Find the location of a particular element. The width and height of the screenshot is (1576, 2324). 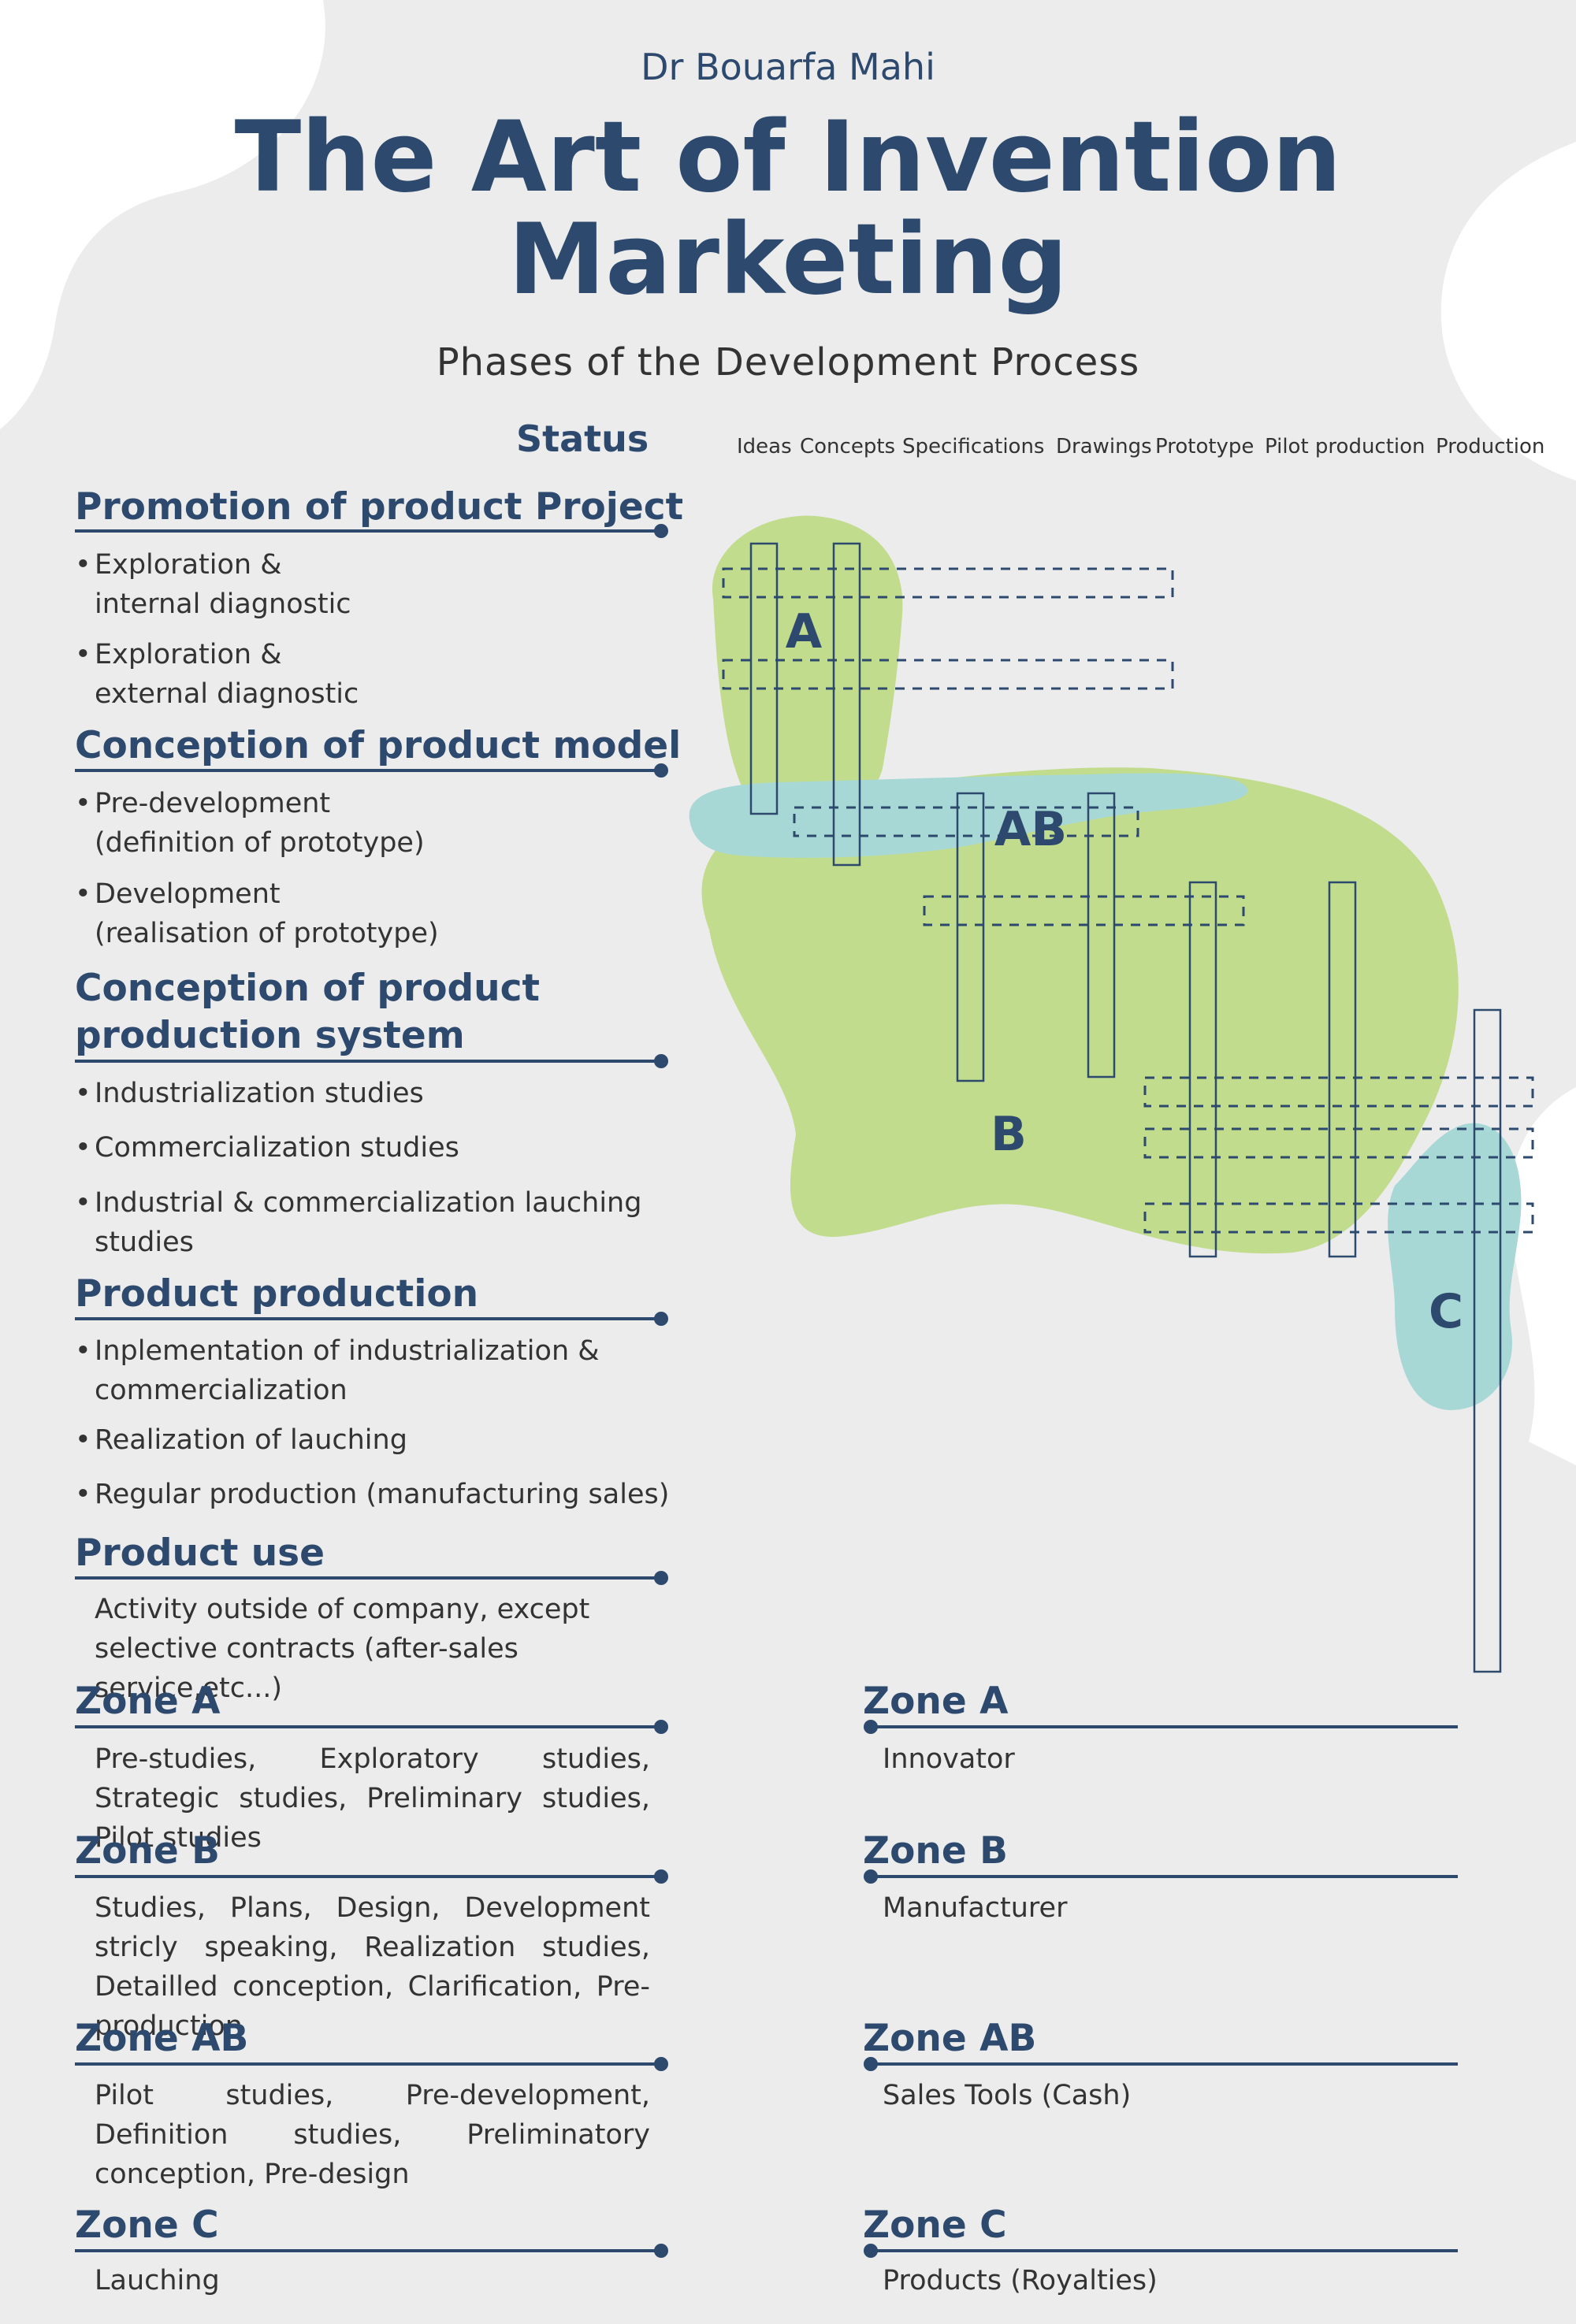

phase-label-pilot-production: Pilot production is located at coordinates (1345, 446).